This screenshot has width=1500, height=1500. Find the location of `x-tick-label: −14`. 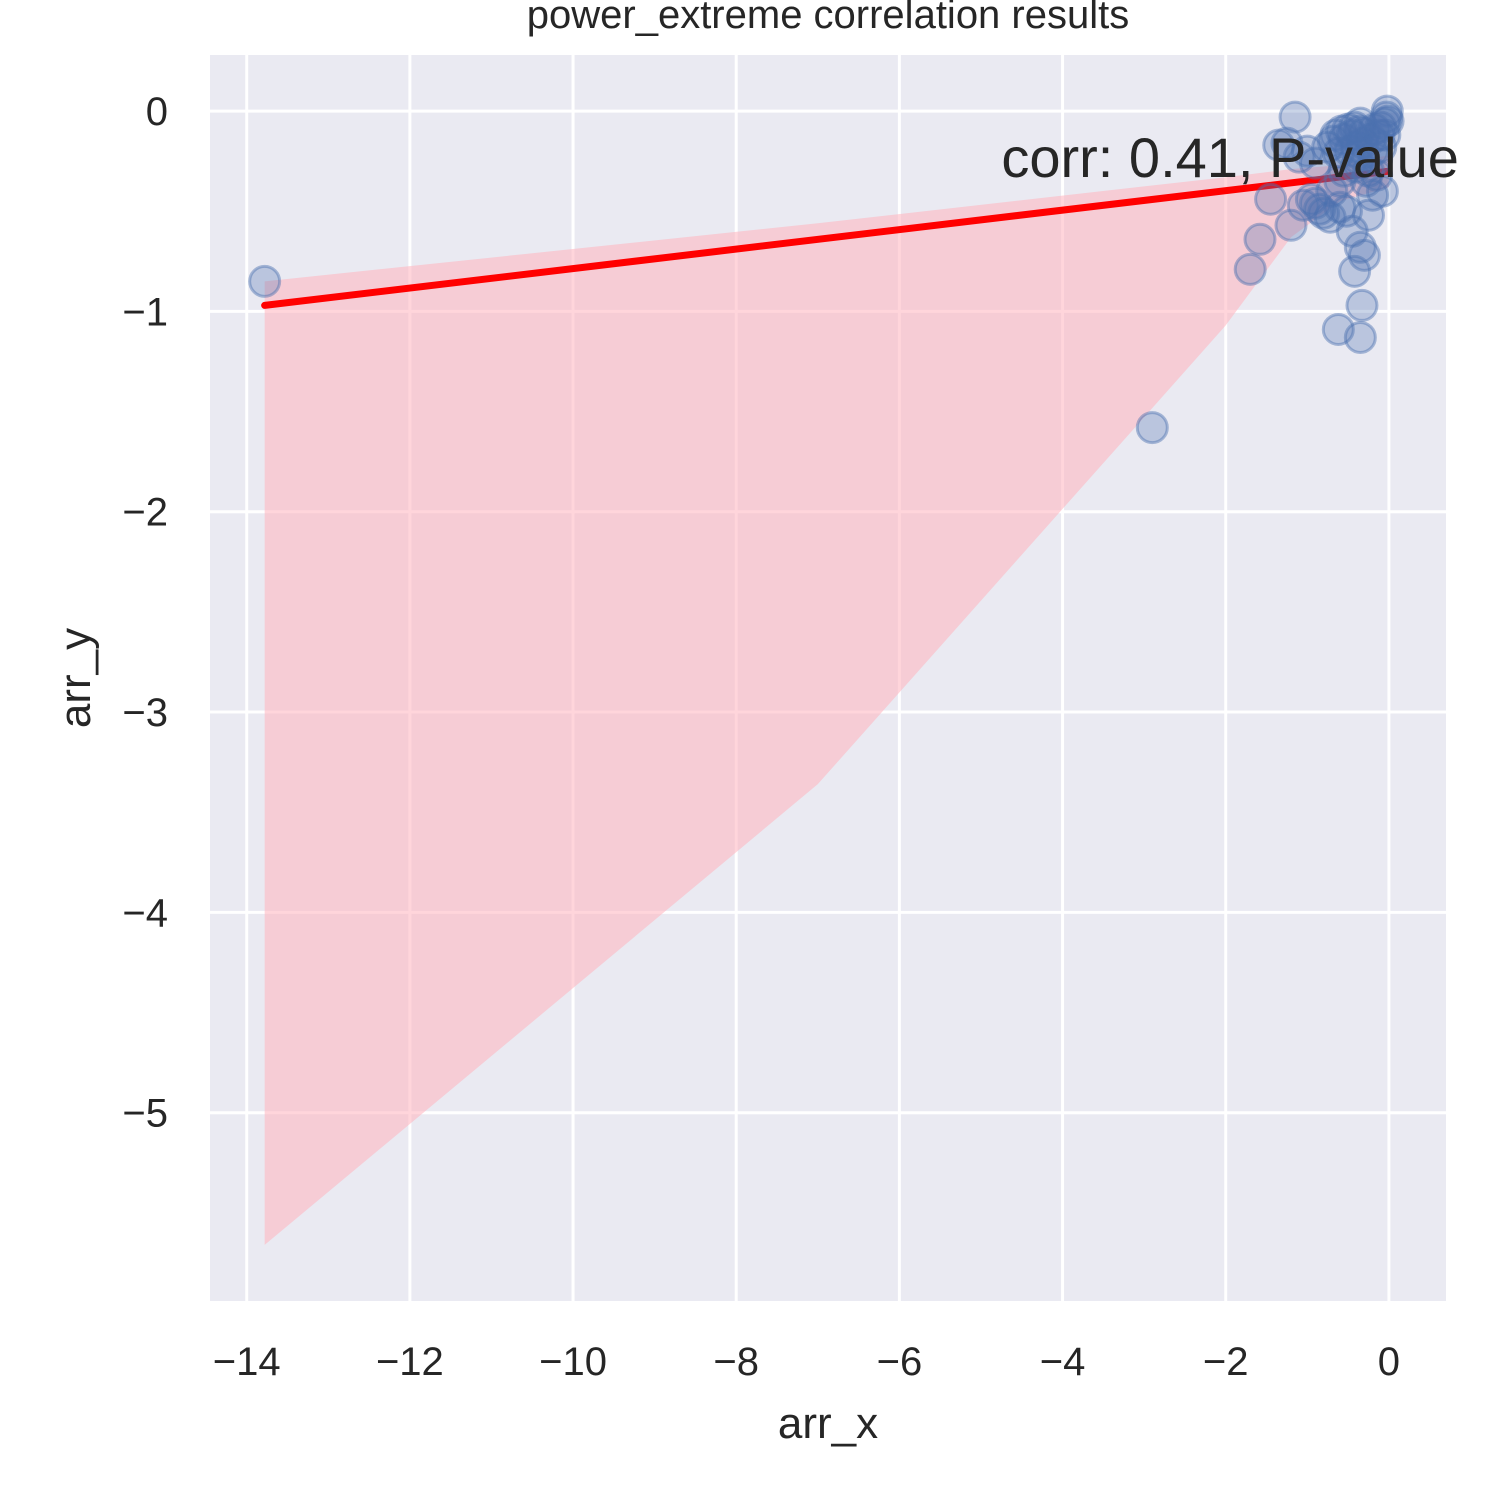

x-tick-label: −14 is located at coordinates (247, 1362).